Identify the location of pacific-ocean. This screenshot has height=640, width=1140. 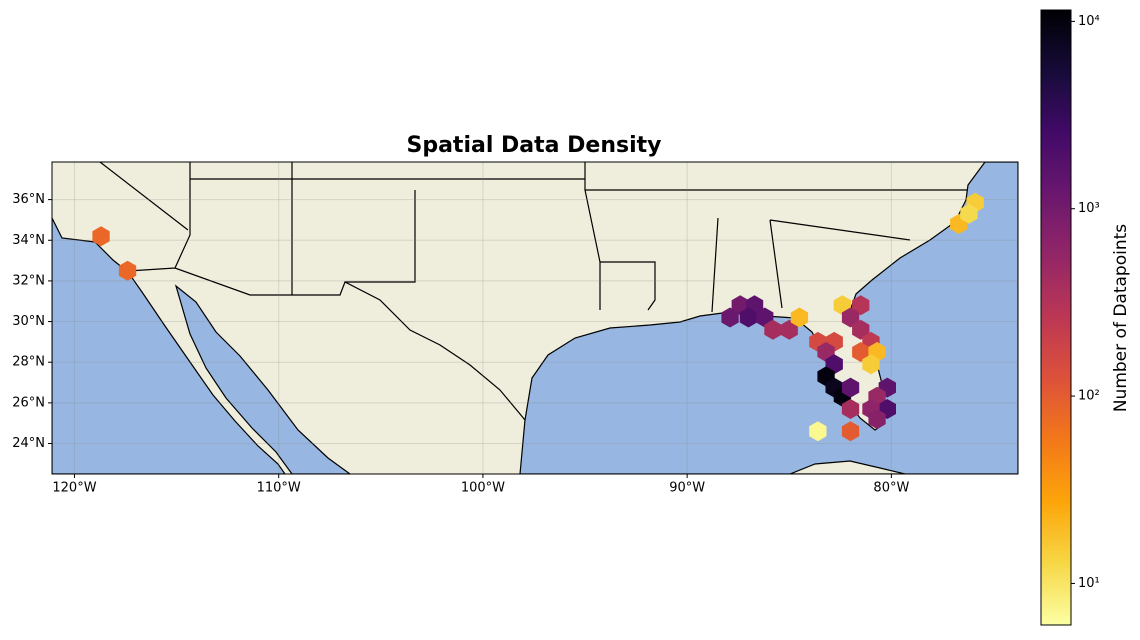
(169, 345).